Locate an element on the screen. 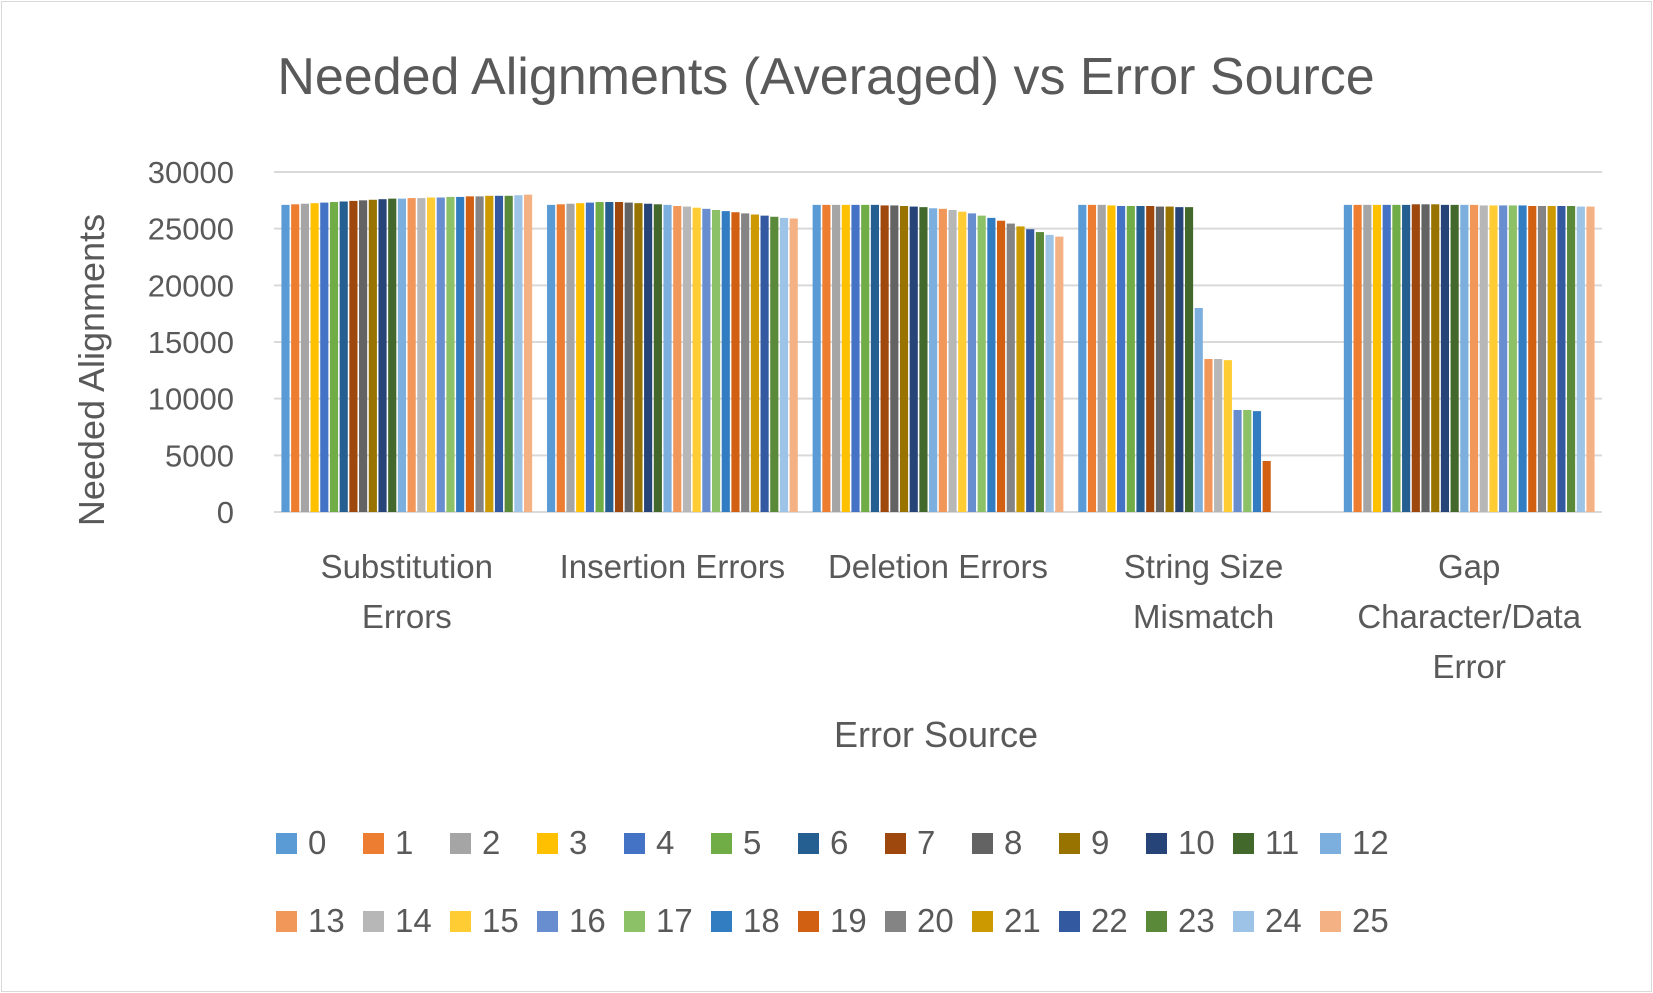  legend-item: 12 is located at coordinates (1354, 842).